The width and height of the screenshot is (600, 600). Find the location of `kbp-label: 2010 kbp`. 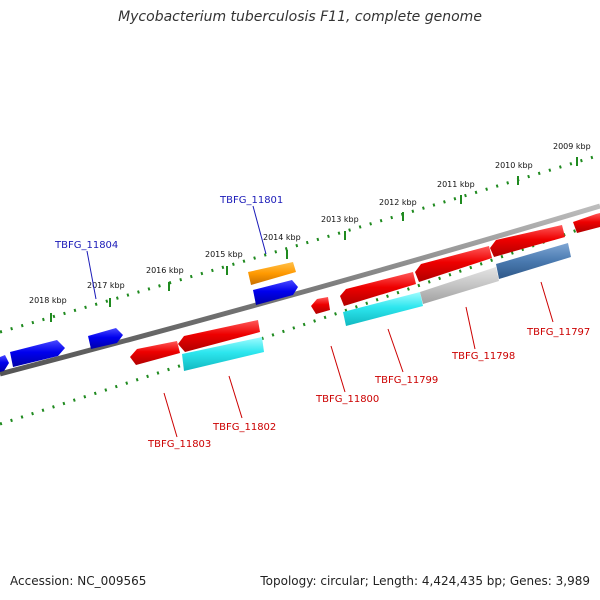

kbp-label: 2010 kbp is located at coordinates (514, 165).